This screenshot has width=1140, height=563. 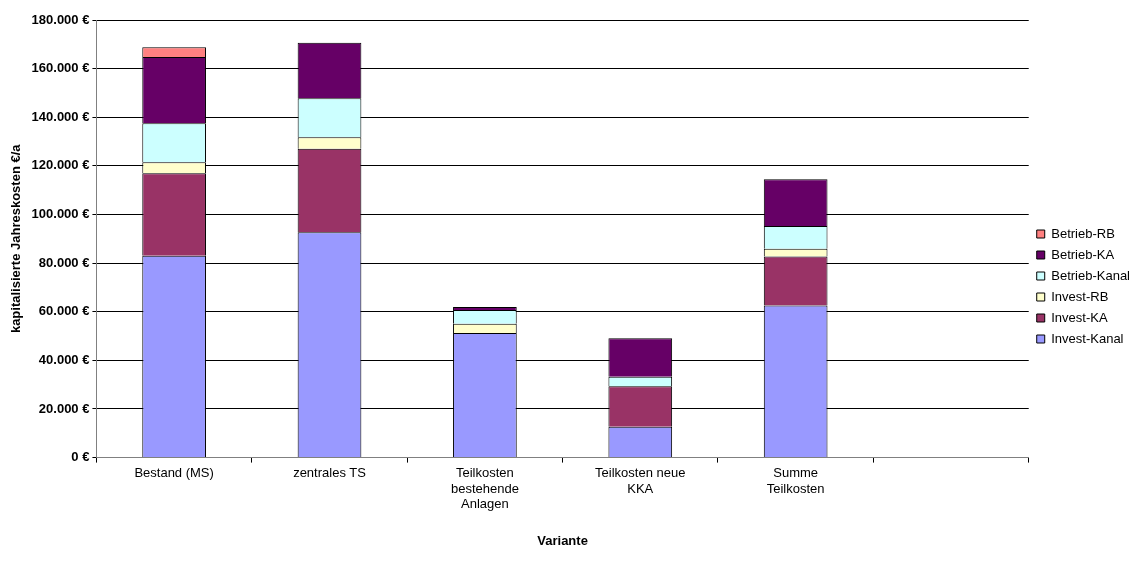 What do you see at coordinates (562, 540) in the screenshot?
I see `x-axis-title: Variante` at bounding box center [562, 540].